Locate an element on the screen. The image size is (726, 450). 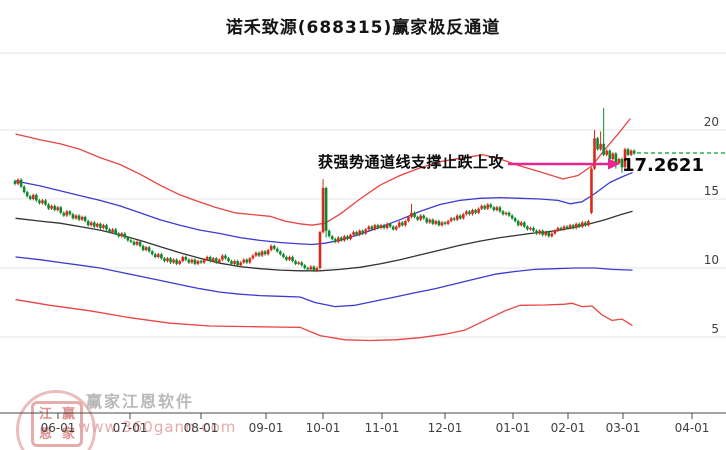
x-tick-label: 12-01 is located at coordinates (445, 428).